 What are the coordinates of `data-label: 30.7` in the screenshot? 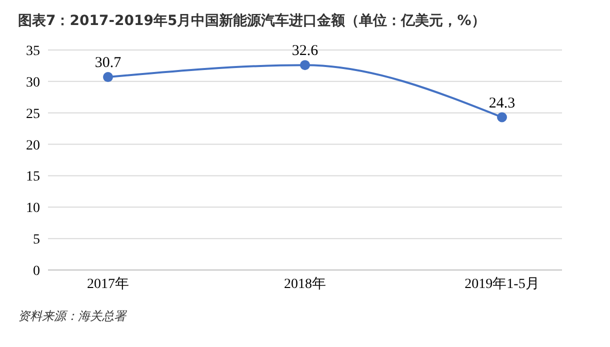 It's located at (108, 63).